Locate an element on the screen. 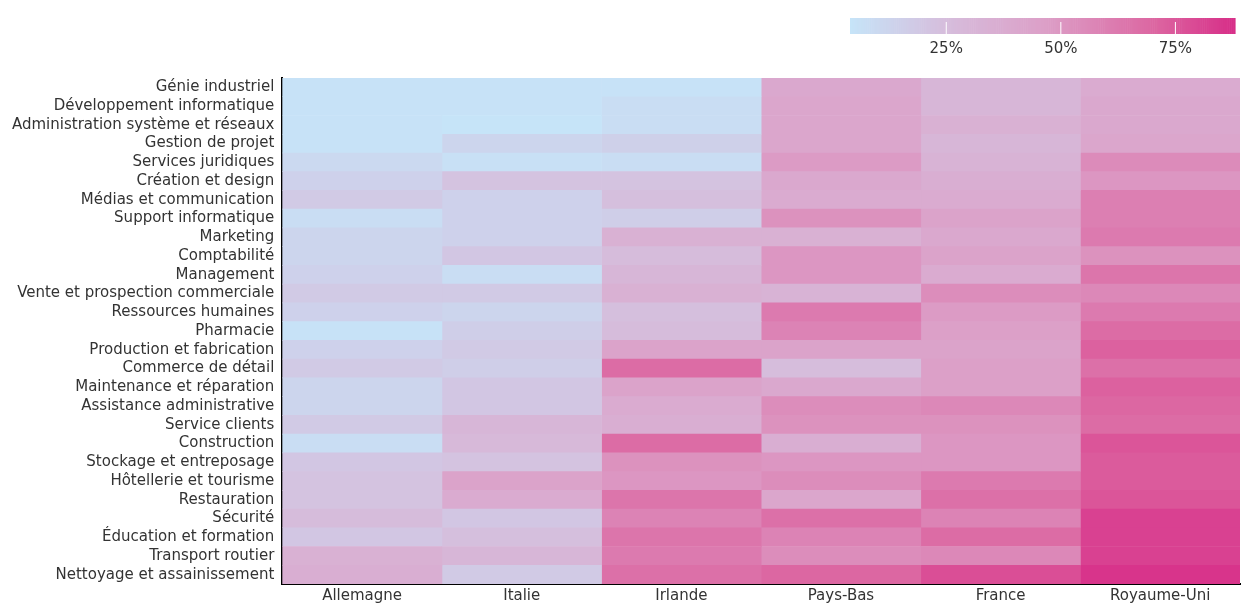  y-tick-label: Maintenance et réparation is located at coordinates (175, 386).